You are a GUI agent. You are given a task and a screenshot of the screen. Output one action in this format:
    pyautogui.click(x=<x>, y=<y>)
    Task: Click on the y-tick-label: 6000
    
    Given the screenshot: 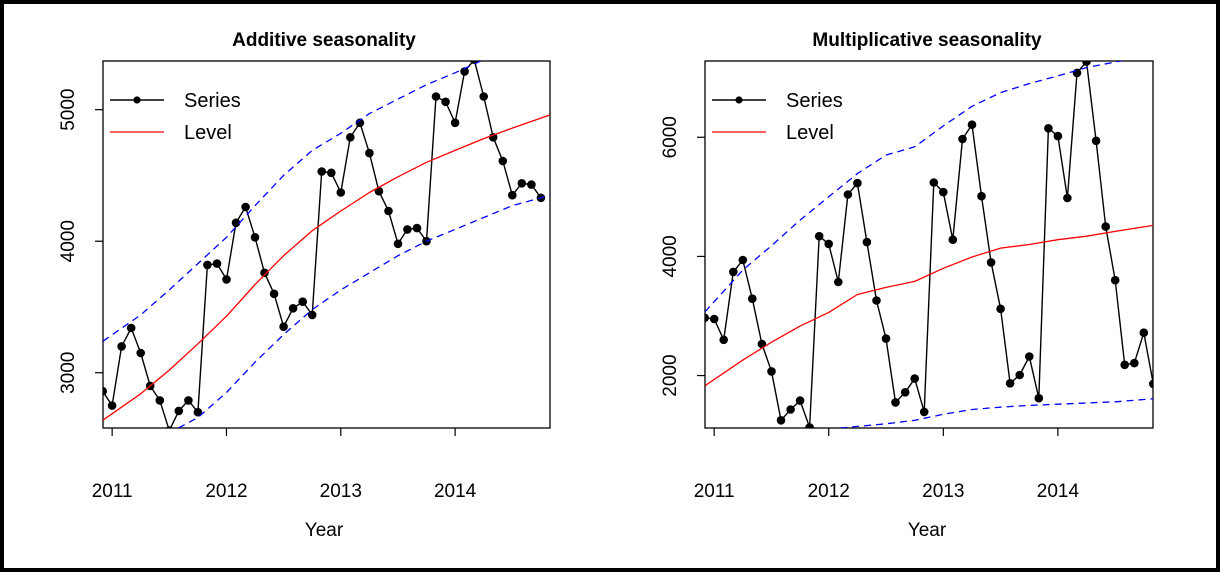 What is the action you would take?
    pyautogui.click(x=670, y=137)
    